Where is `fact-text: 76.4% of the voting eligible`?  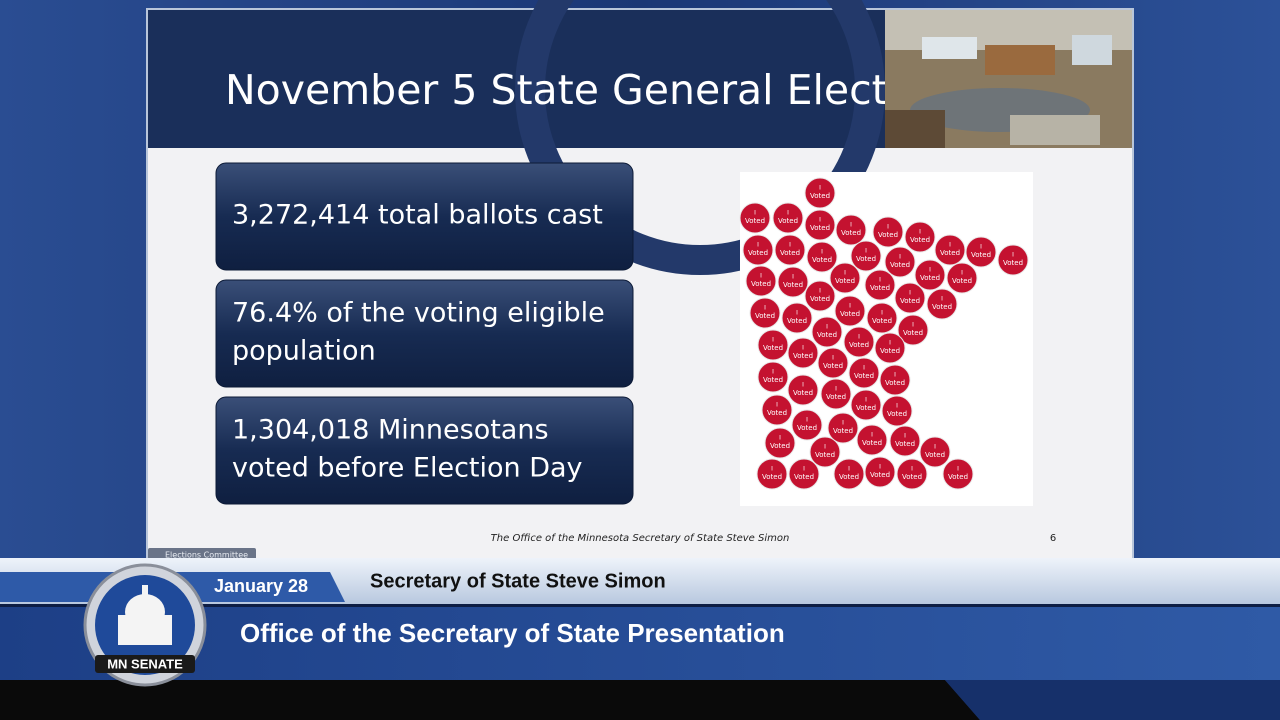 fact-text: 76.4% of the voting eligible is located at coordinates (418, 313).